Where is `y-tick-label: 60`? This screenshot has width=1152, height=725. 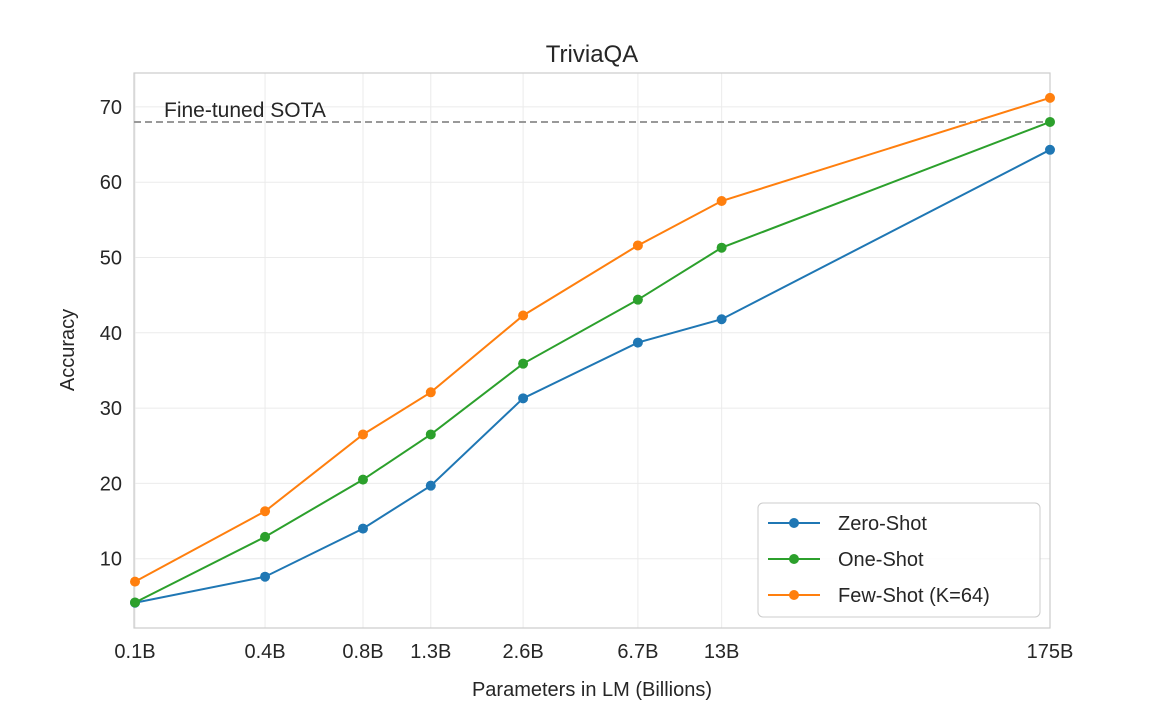 y-tick-label: 60 is located at coordinates (111, 183).